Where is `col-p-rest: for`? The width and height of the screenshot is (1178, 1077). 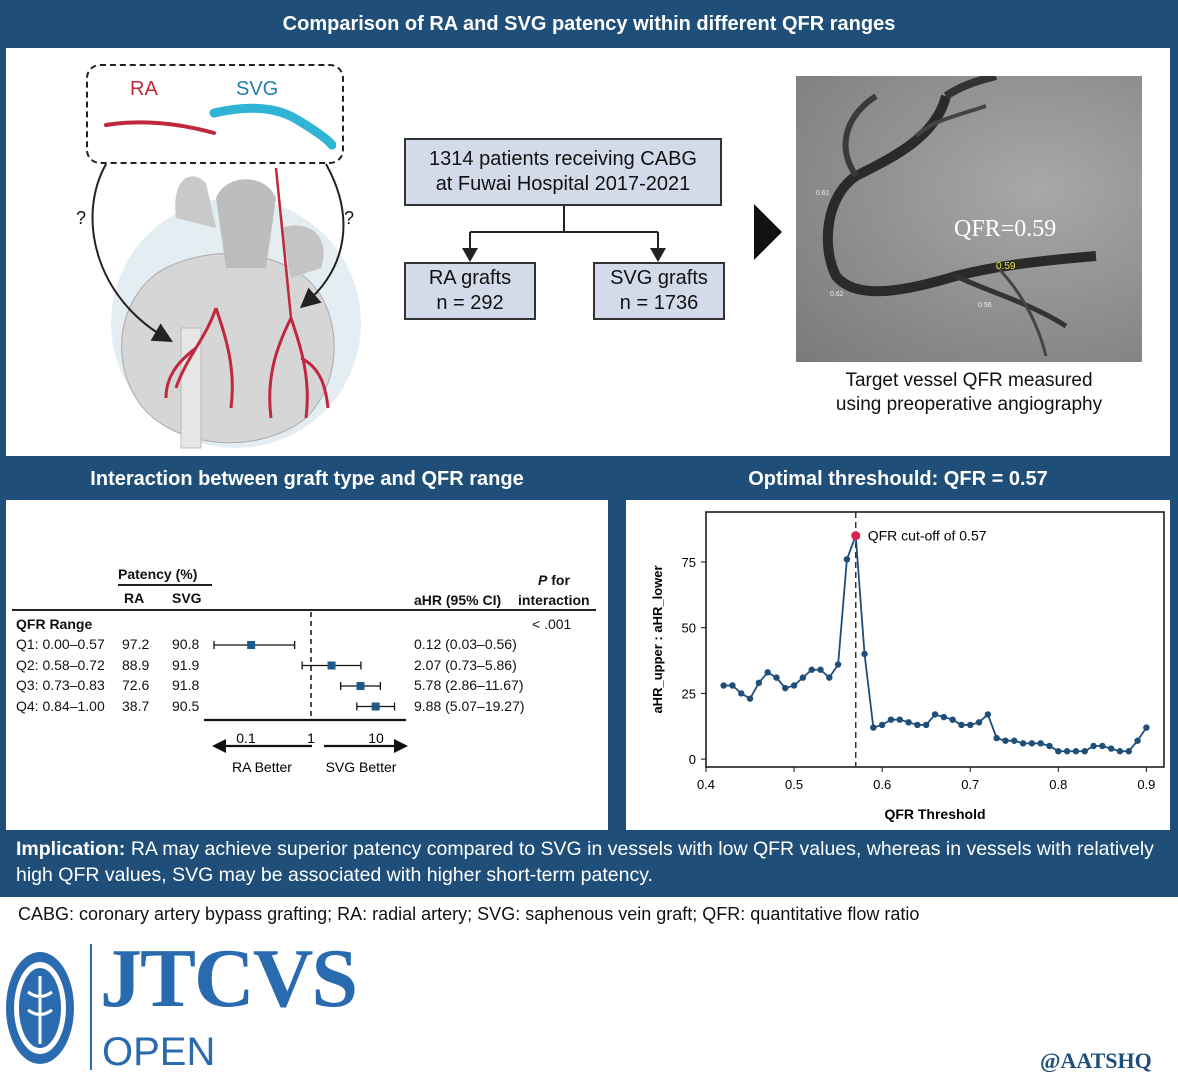 col-p-rest: for is located at coordinates (558, 580).